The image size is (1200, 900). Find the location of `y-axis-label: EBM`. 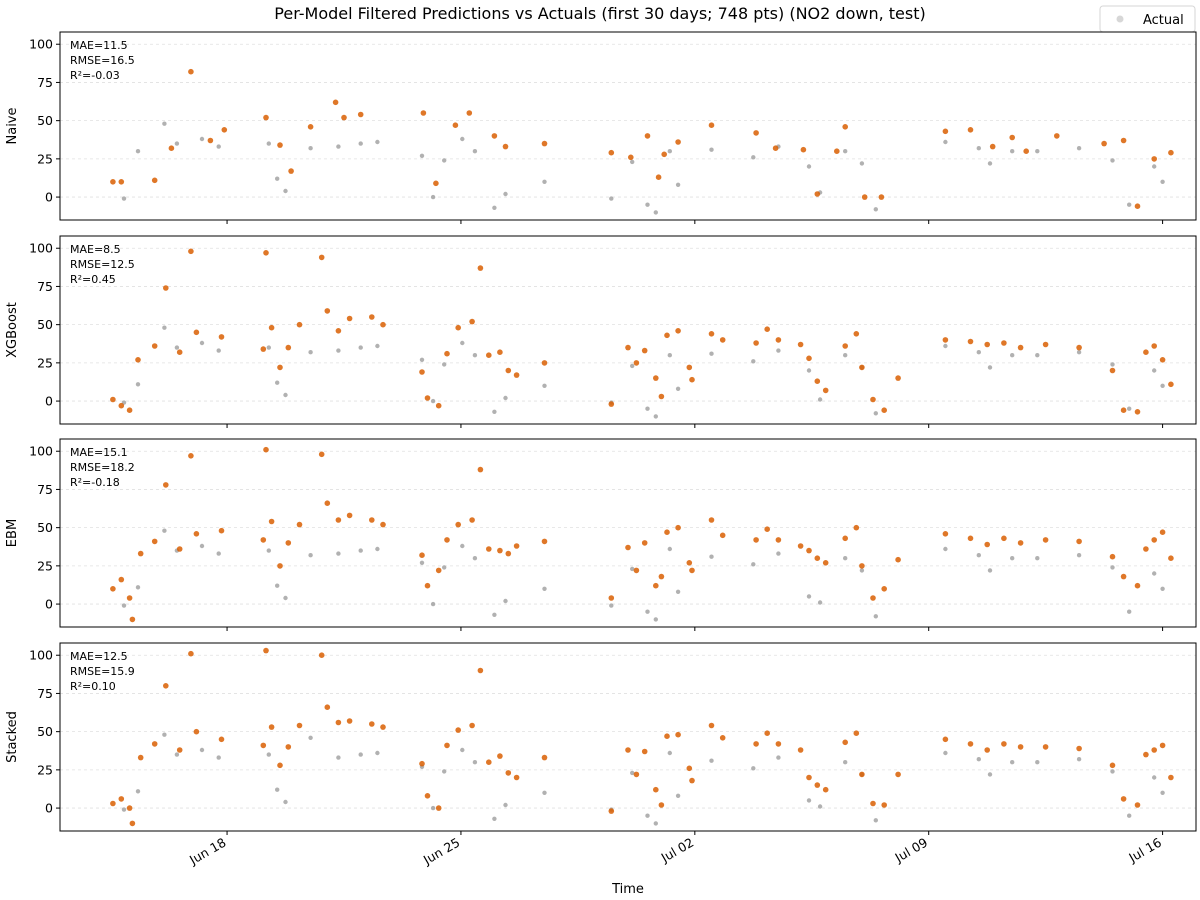

y-axis-label: EBM is located at coordinates (12, 533).